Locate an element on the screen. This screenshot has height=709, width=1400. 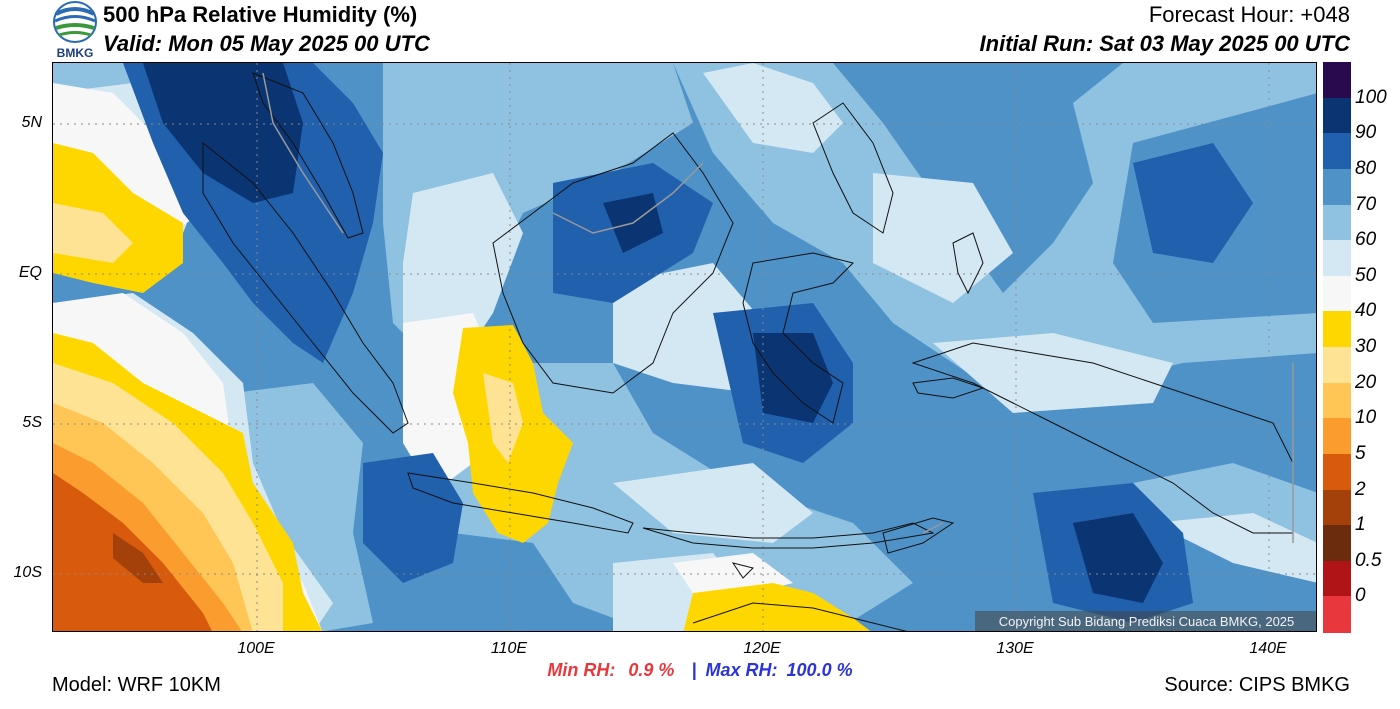
colorbar-label: 40 is located at coordinates (1366, 311).